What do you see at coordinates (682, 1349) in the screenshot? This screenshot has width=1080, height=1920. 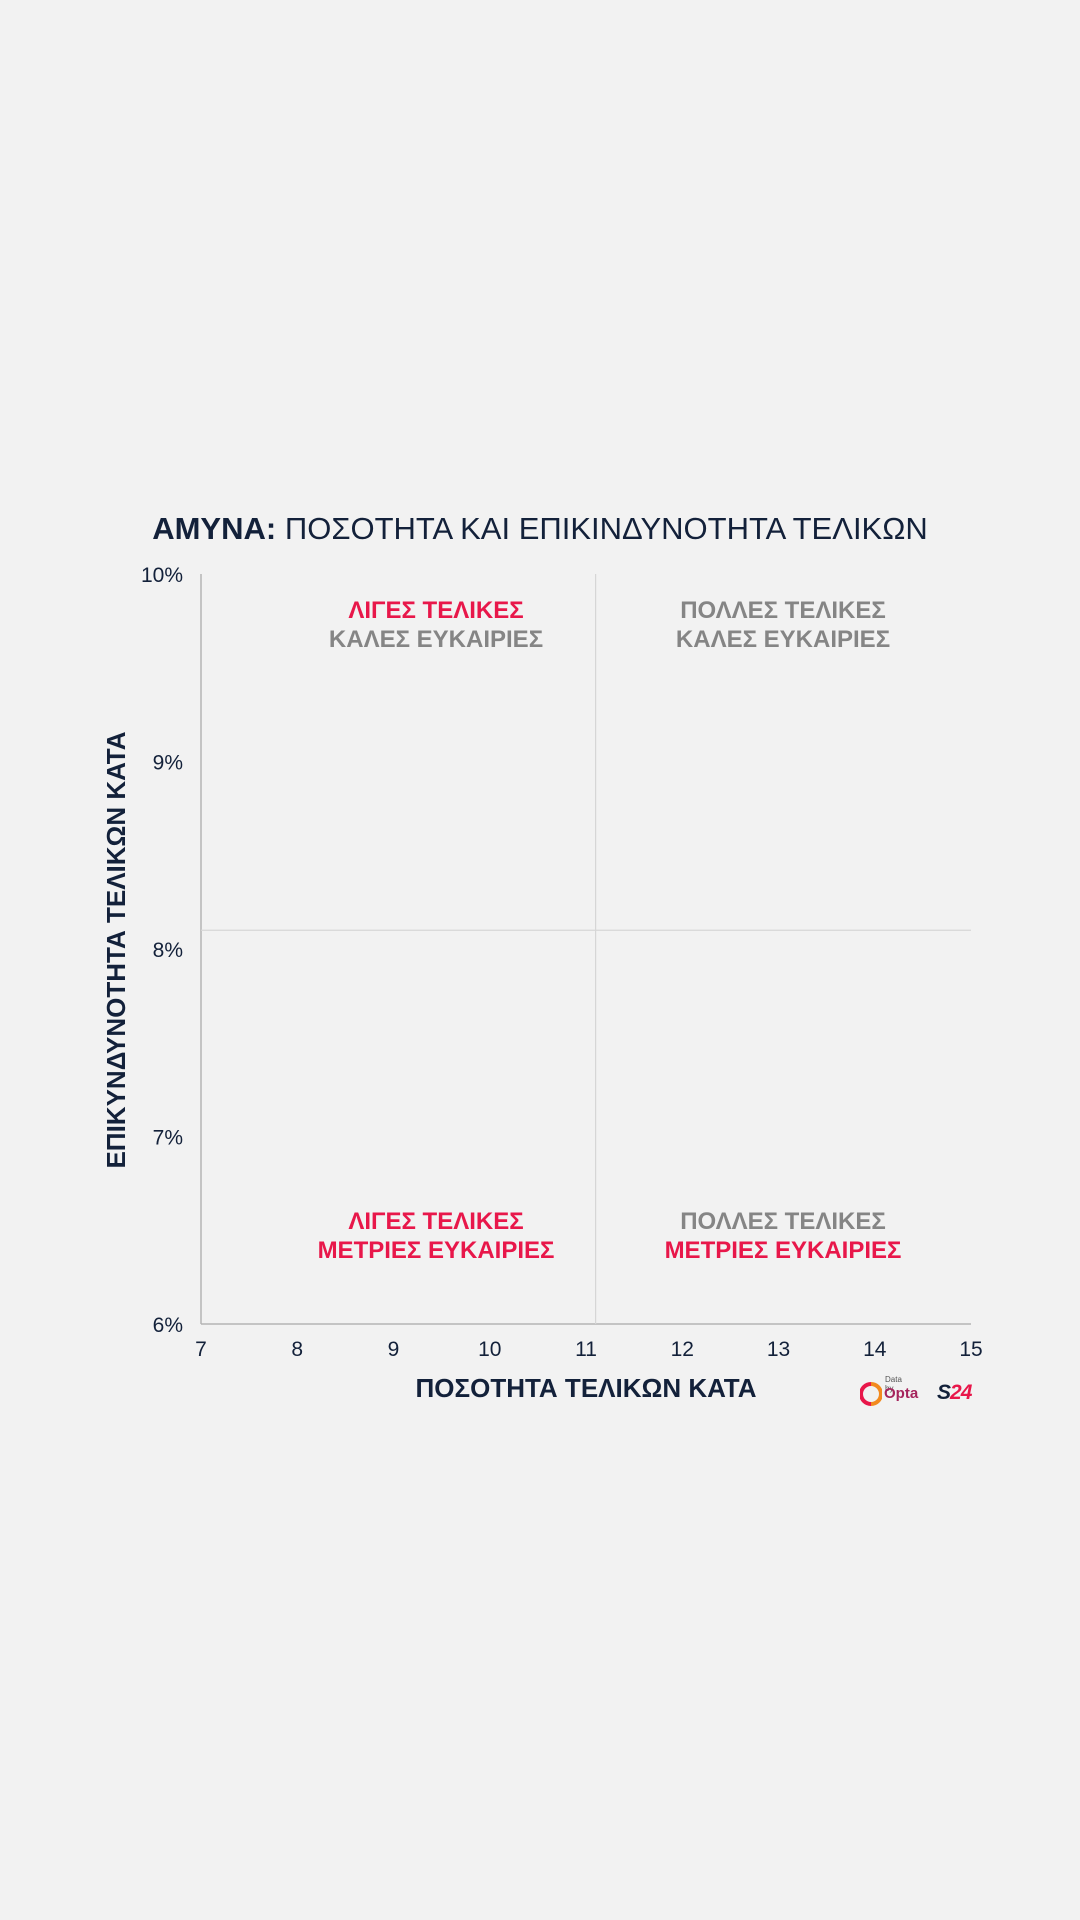 I see `x-tick-label: 12` at bounding box center [682, 1349].